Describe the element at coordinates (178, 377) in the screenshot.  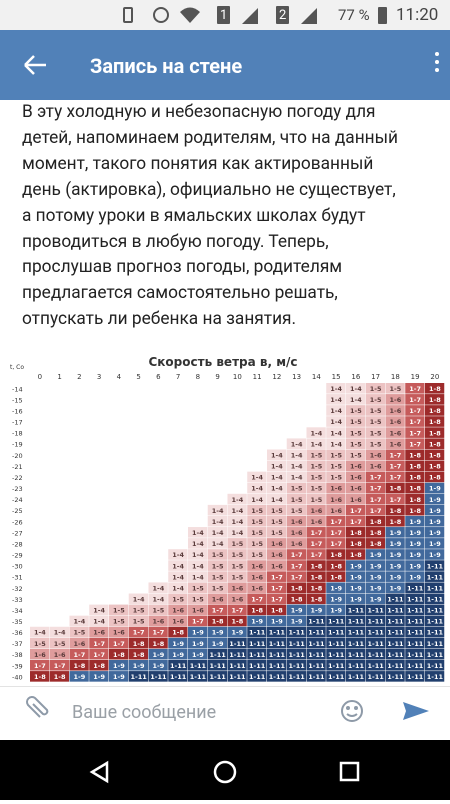
I see `column-label: 7` at that location.